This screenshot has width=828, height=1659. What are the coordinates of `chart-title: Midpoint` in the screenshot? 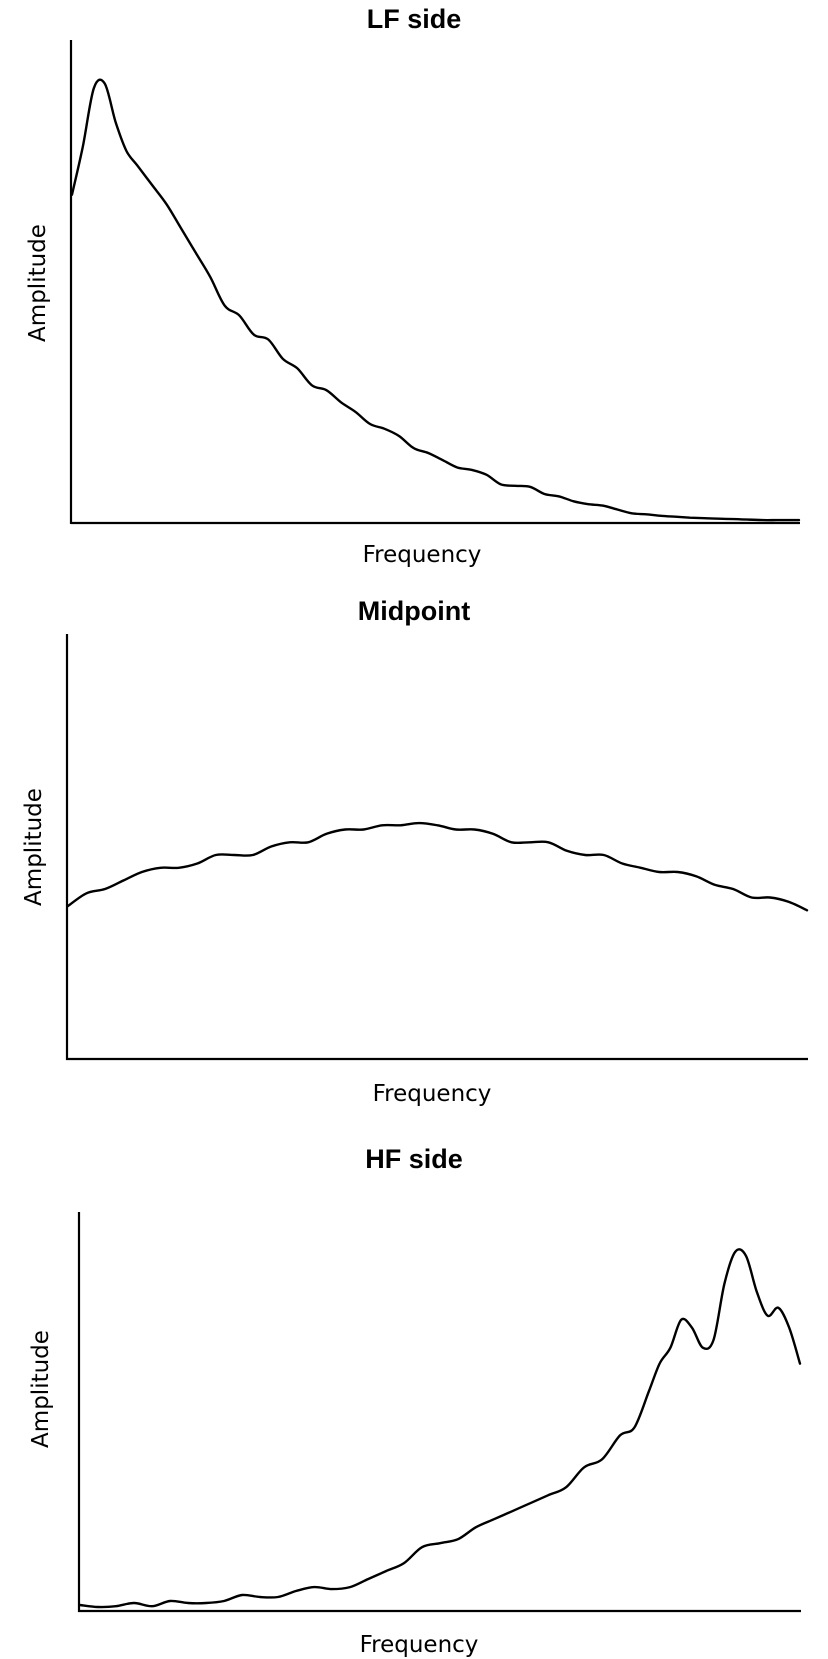 It's located at (414, 611).